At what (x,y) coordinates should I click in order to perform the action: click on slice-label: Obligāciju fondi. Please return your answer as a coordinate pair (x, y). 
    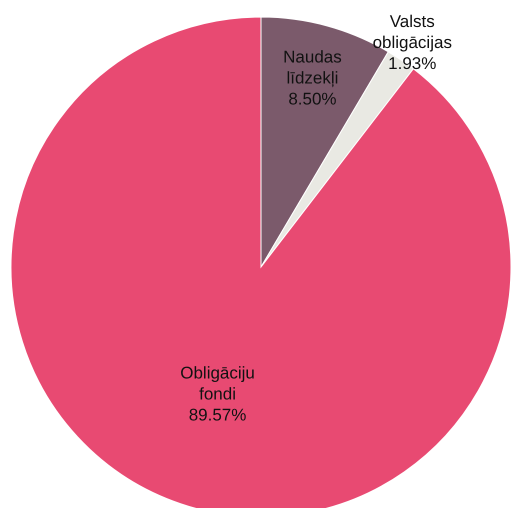
    Looking at the image, I should click on (217, 383).